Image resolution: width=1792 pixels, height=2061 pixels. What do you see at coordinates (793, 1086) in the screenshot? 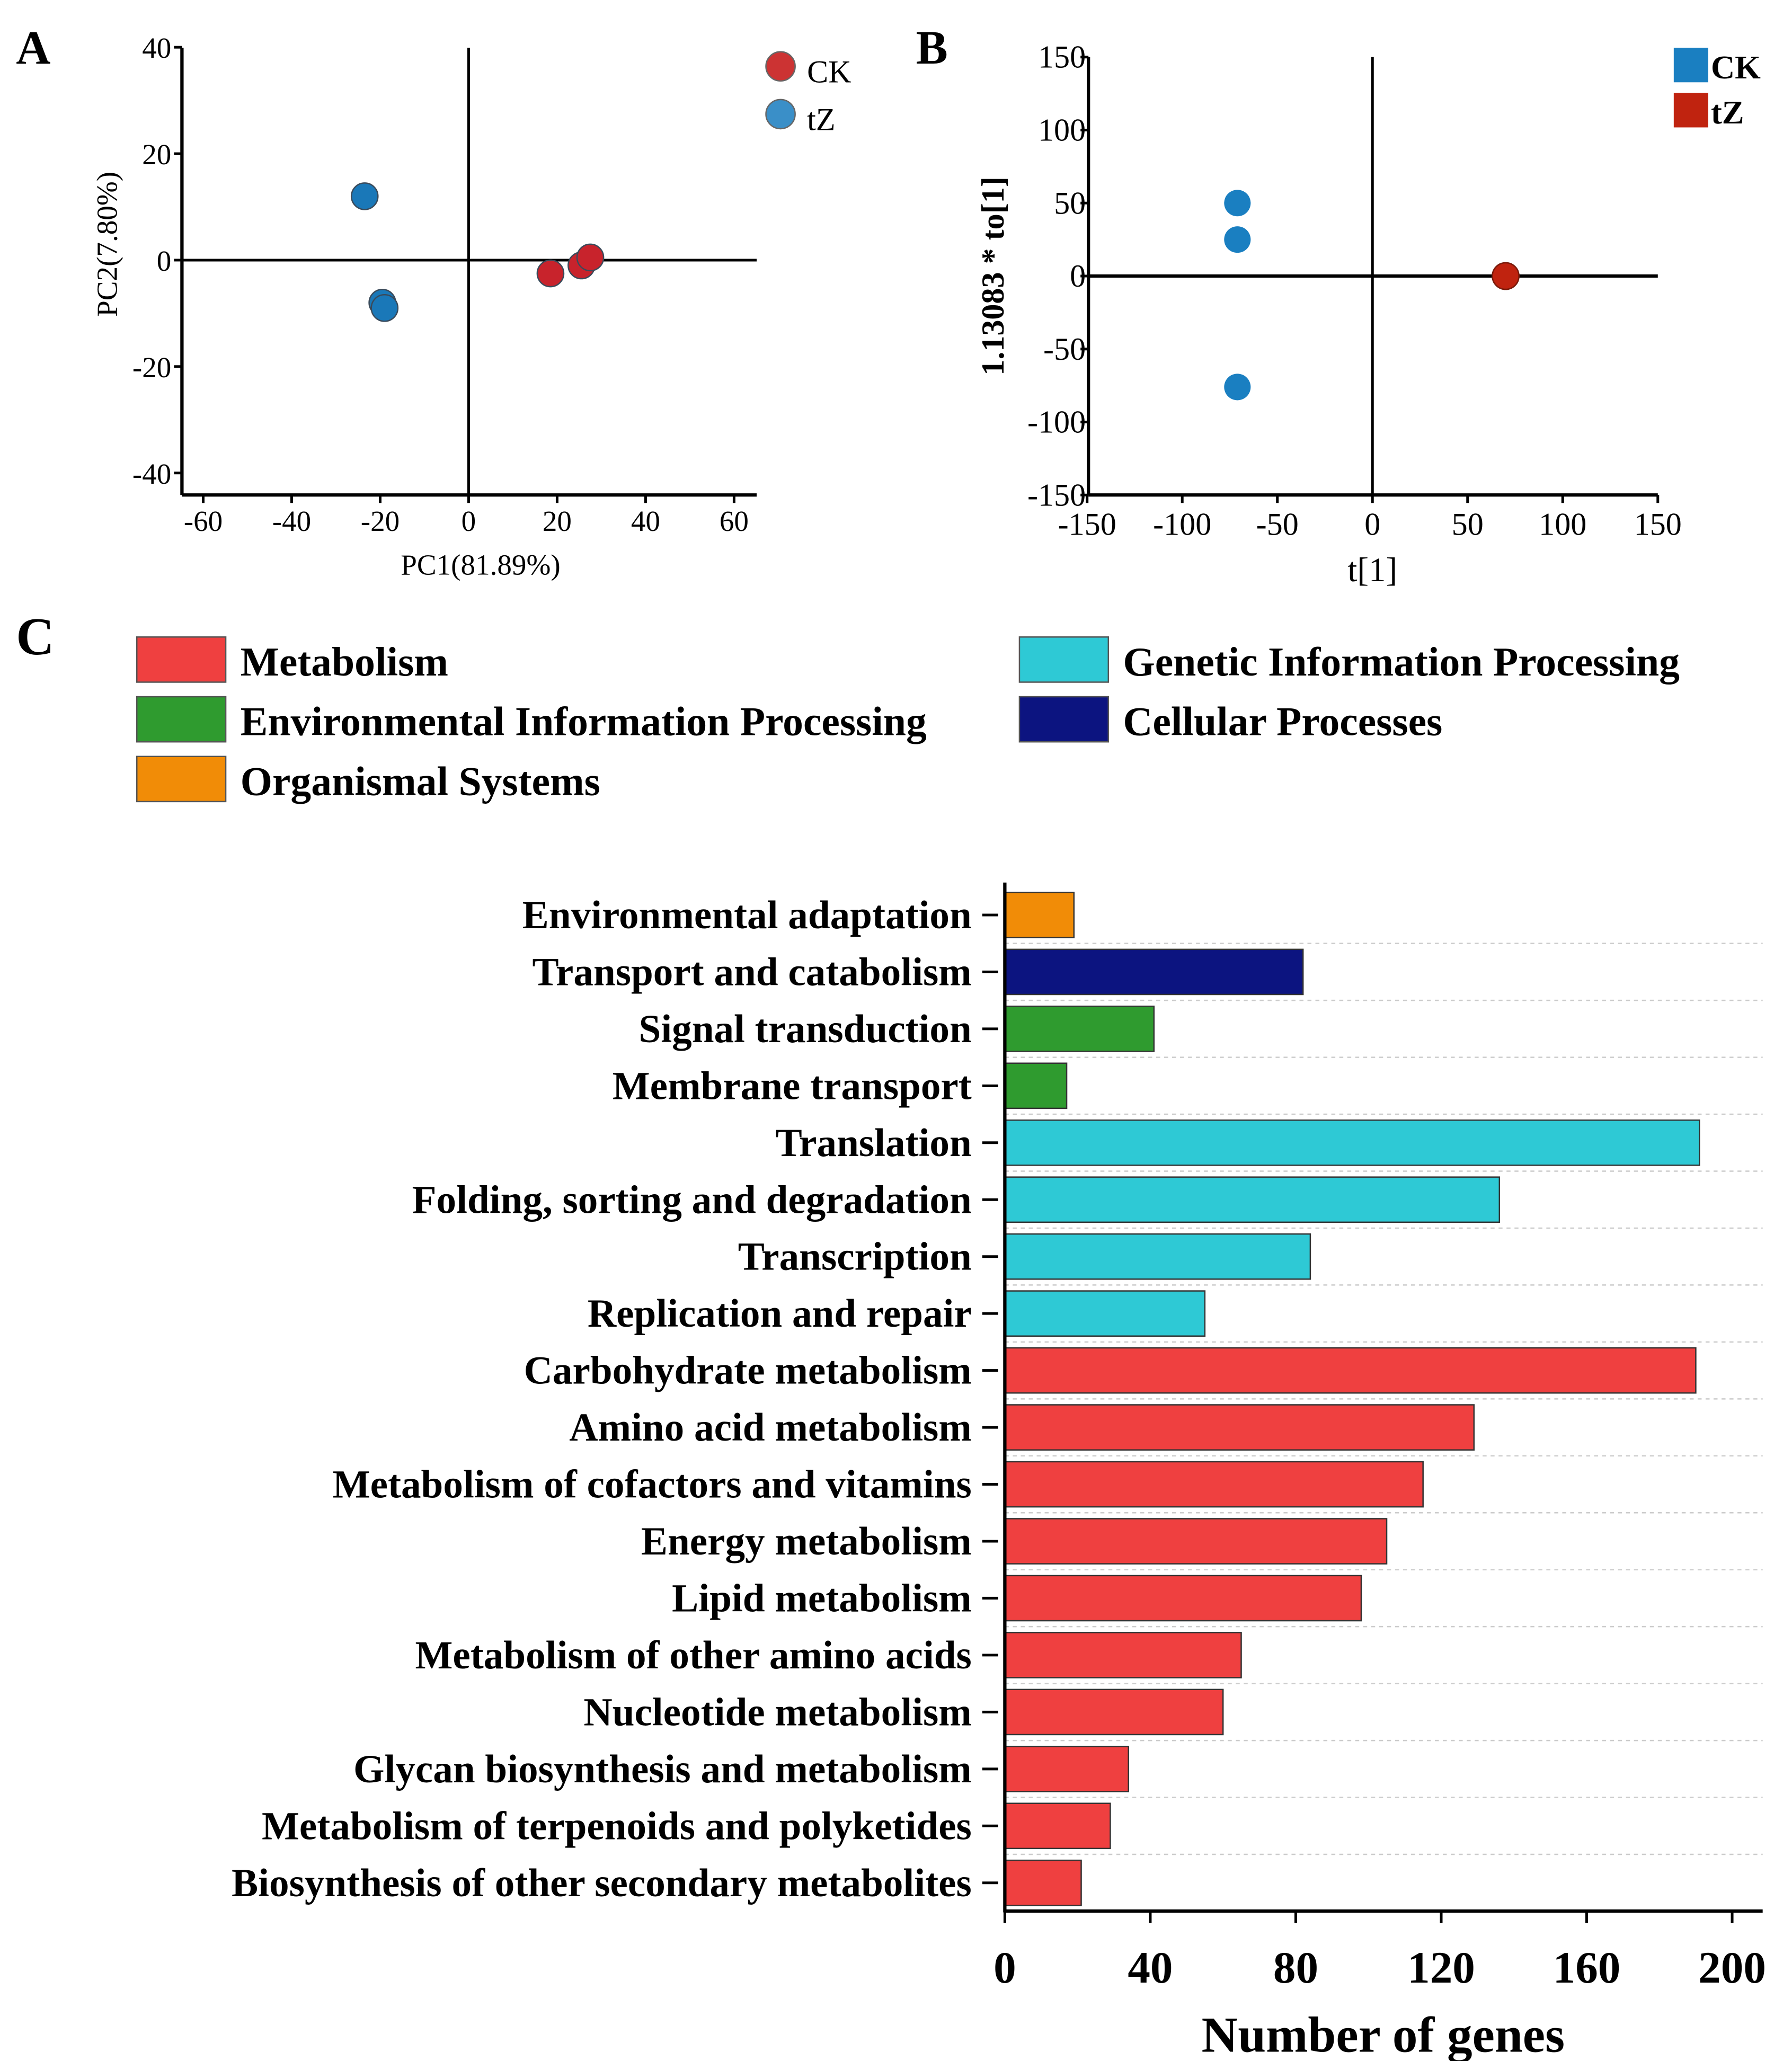
I see `category-label: Membrane transport` at bounding box center [793, 1086].